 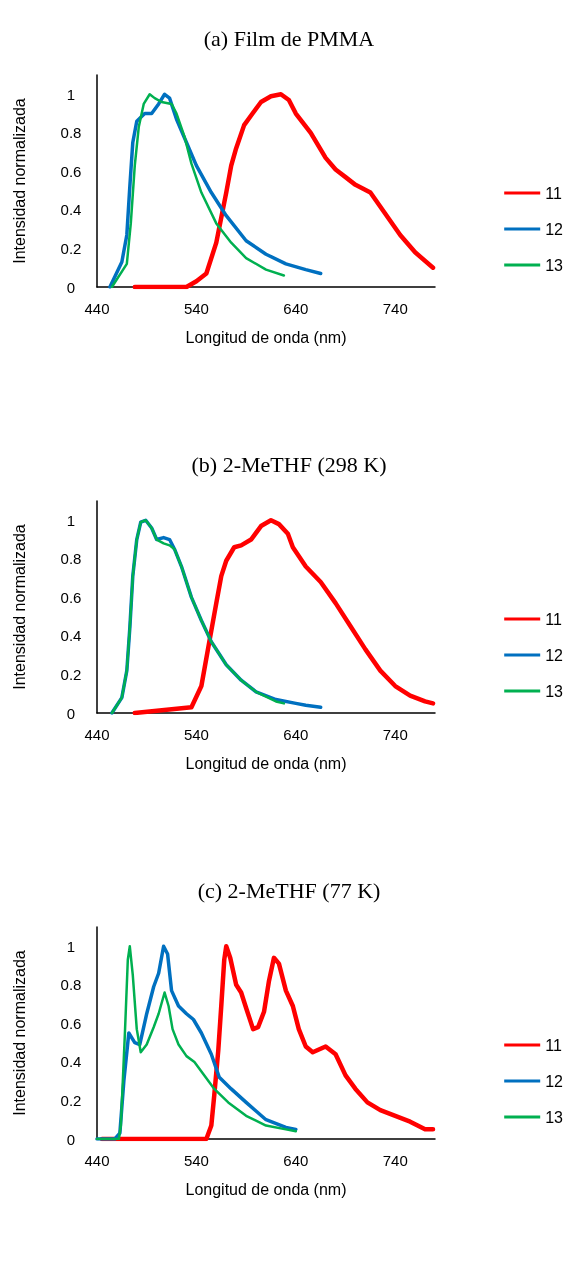 I want to click on chart-title: (a) Film de PMMA, so click(x=289, y=38).